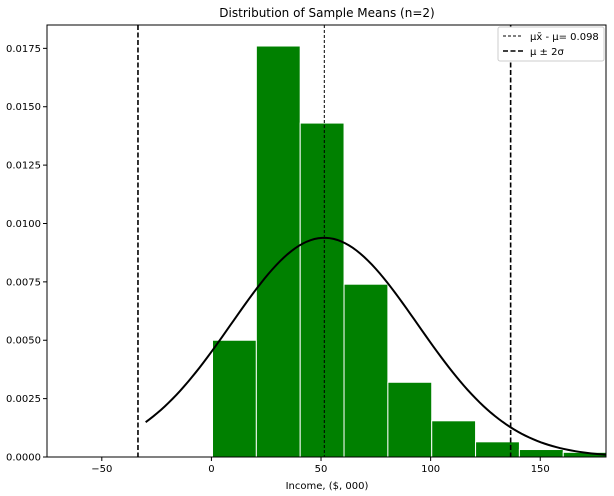  What do you see at coordinates (540, 469) in the screenshot?
I see `x-tick-label: 150` at bounding box center [540, 469].